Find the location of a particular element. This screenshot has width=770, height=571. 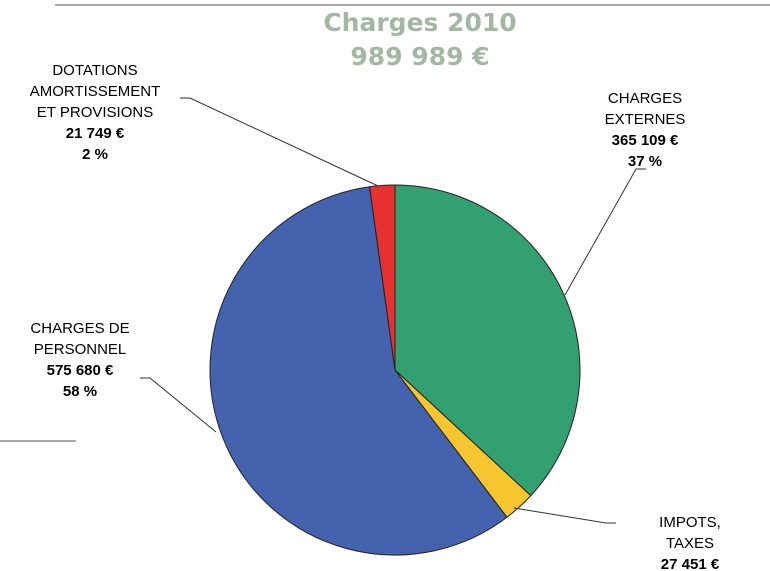

value-label: 365 109 € is located at coordinates (645, 140).